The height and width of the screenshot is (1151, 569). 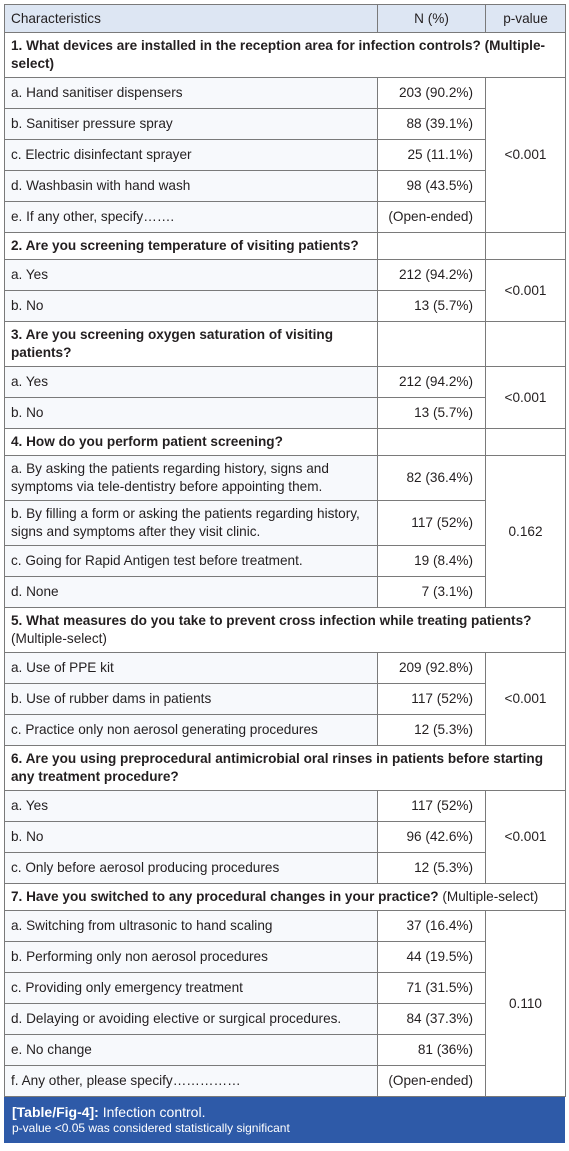 I want to click on answer-count: 19 (8.4%), so click(x=431, y=561).